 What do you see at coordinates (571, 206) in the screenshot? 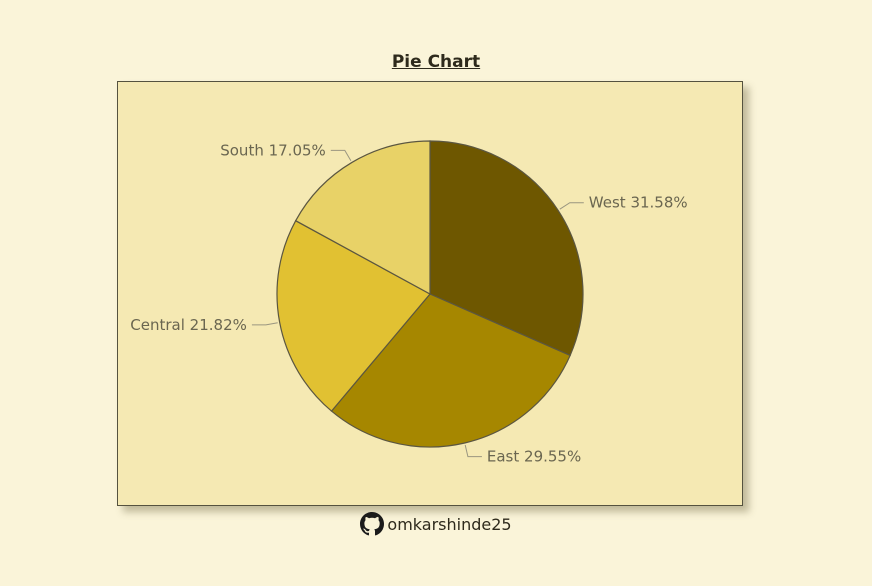
I see `leader-line-west` at bounding box center [571, 206].